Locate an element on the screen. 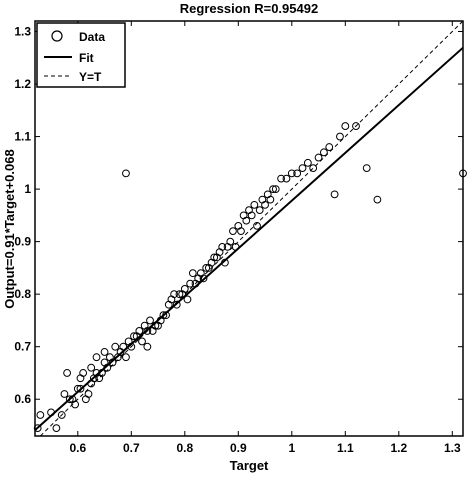 Image resolution: width=474 pixels, height=477 pixels. x-axis-label: Target is located at coordinates (249, 465).